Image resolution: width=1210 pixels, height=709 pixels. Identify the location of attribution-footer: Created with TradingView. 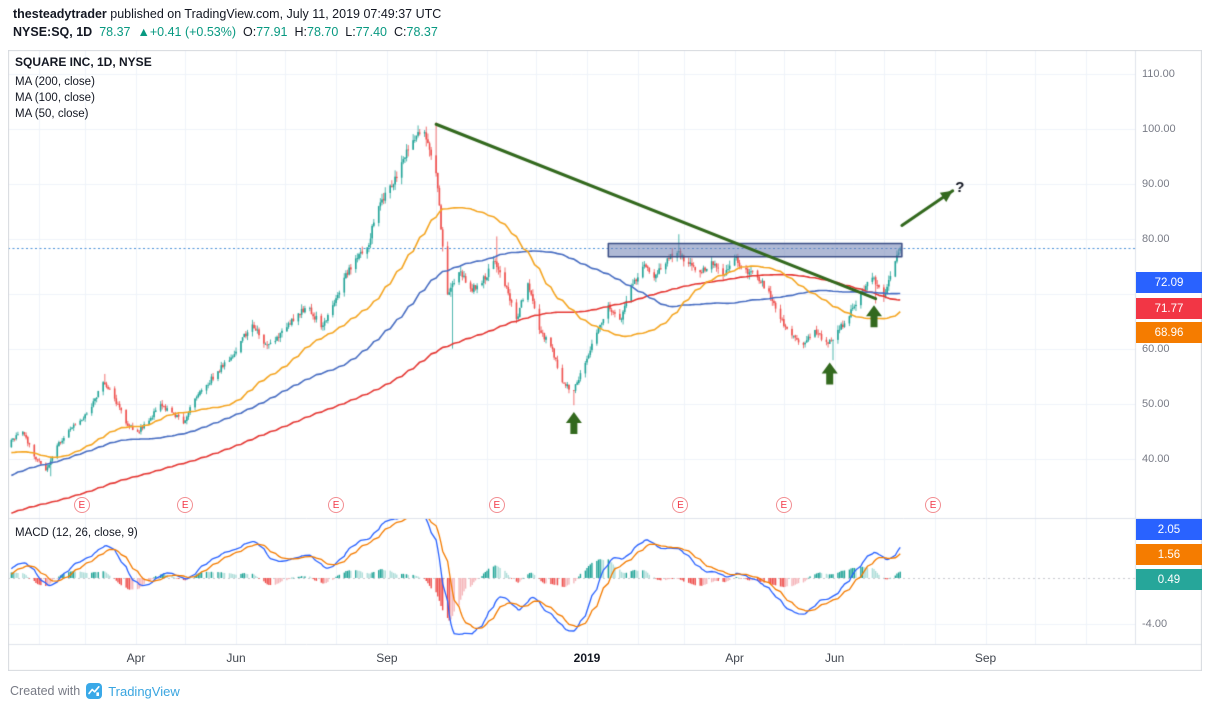
(95, 691).